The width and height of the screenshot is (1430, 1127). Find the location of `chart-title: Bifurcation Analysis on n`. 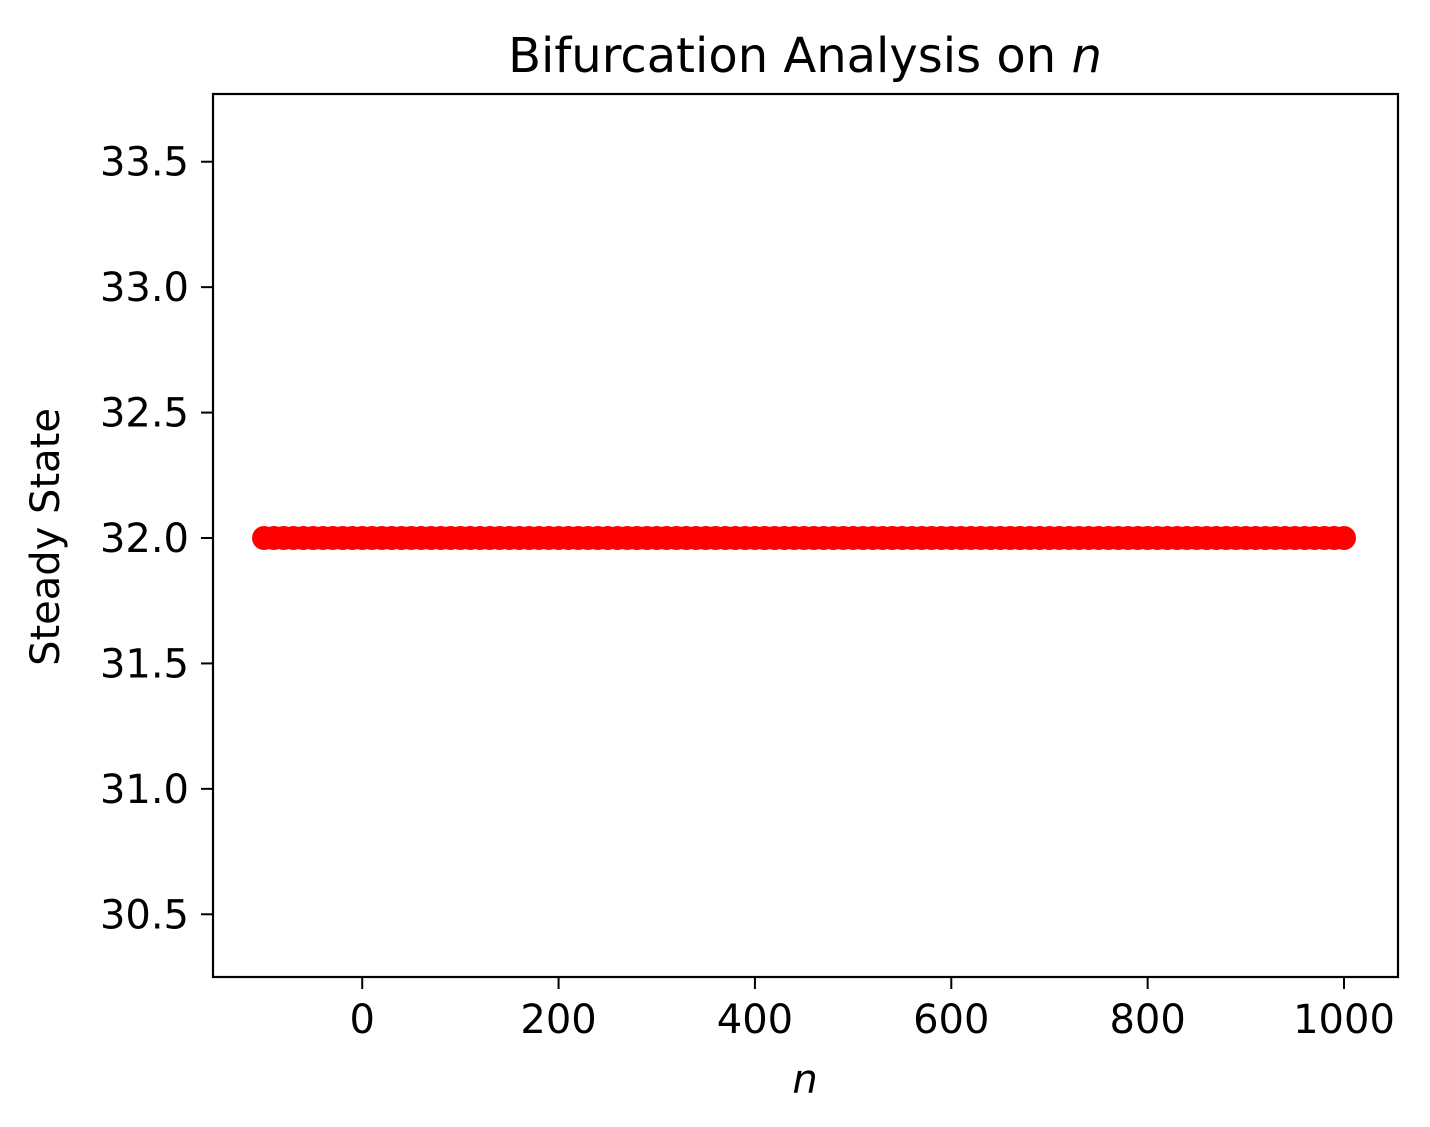

chart-title: Bifurcation Analysis on n is located at coordinates (805, 56).